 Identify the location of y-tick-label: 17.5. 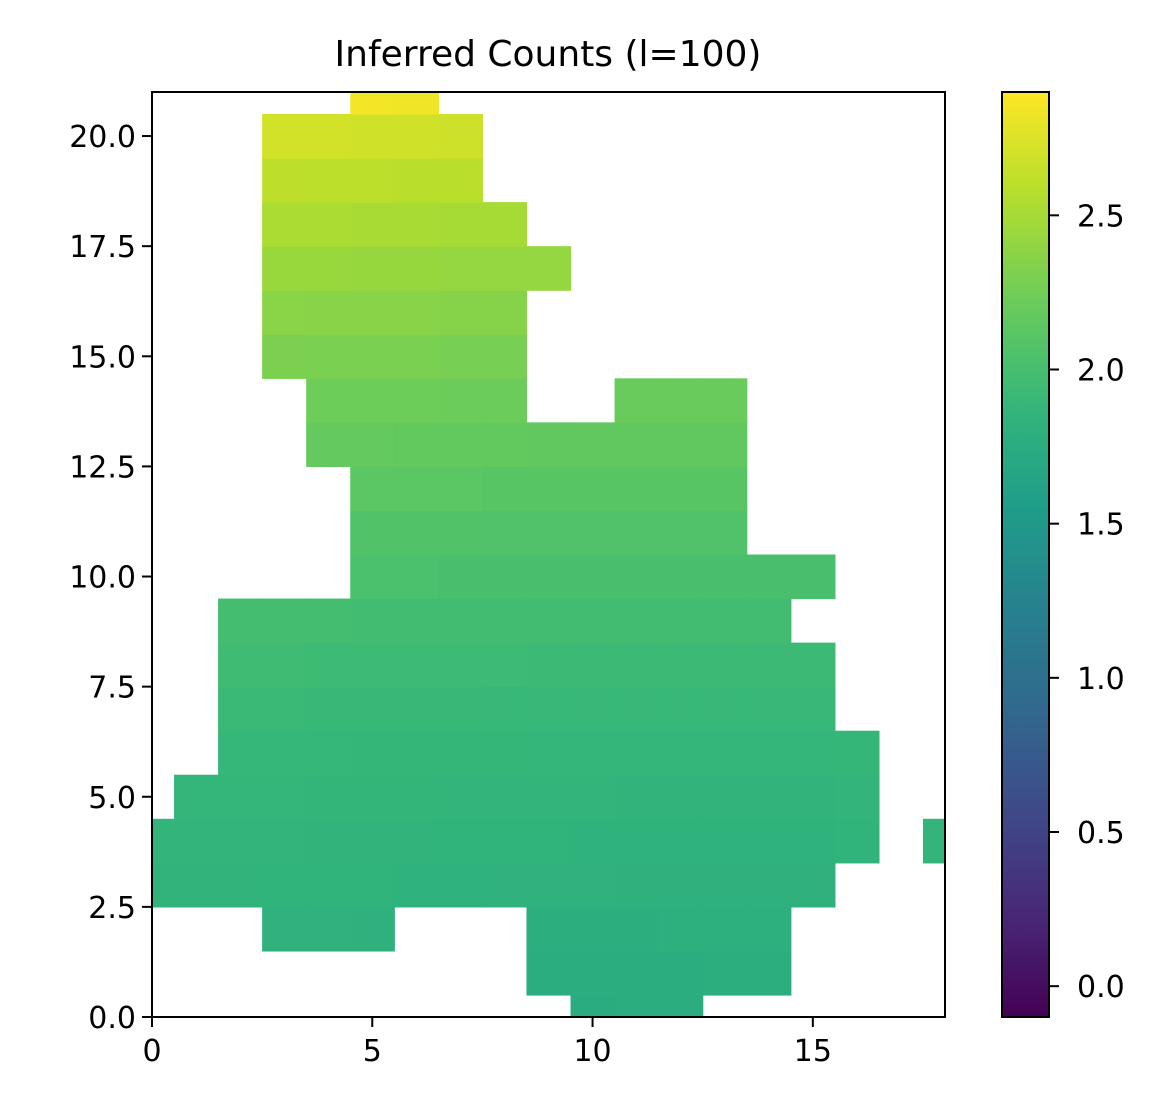
(102, 247).